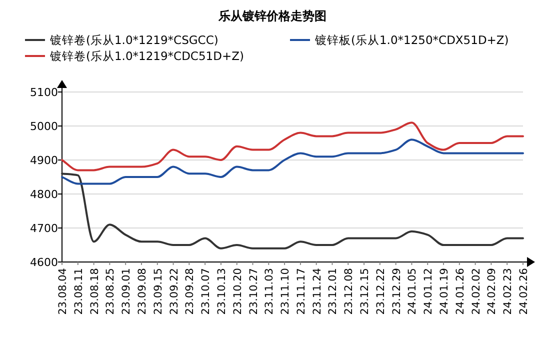 The height and width of the screenshot is (346, 545). What do you see at coordinates (365, 291) in the screenshot?
I see `x-tick-label: 23.12.15` at bounding box center [365, 291].